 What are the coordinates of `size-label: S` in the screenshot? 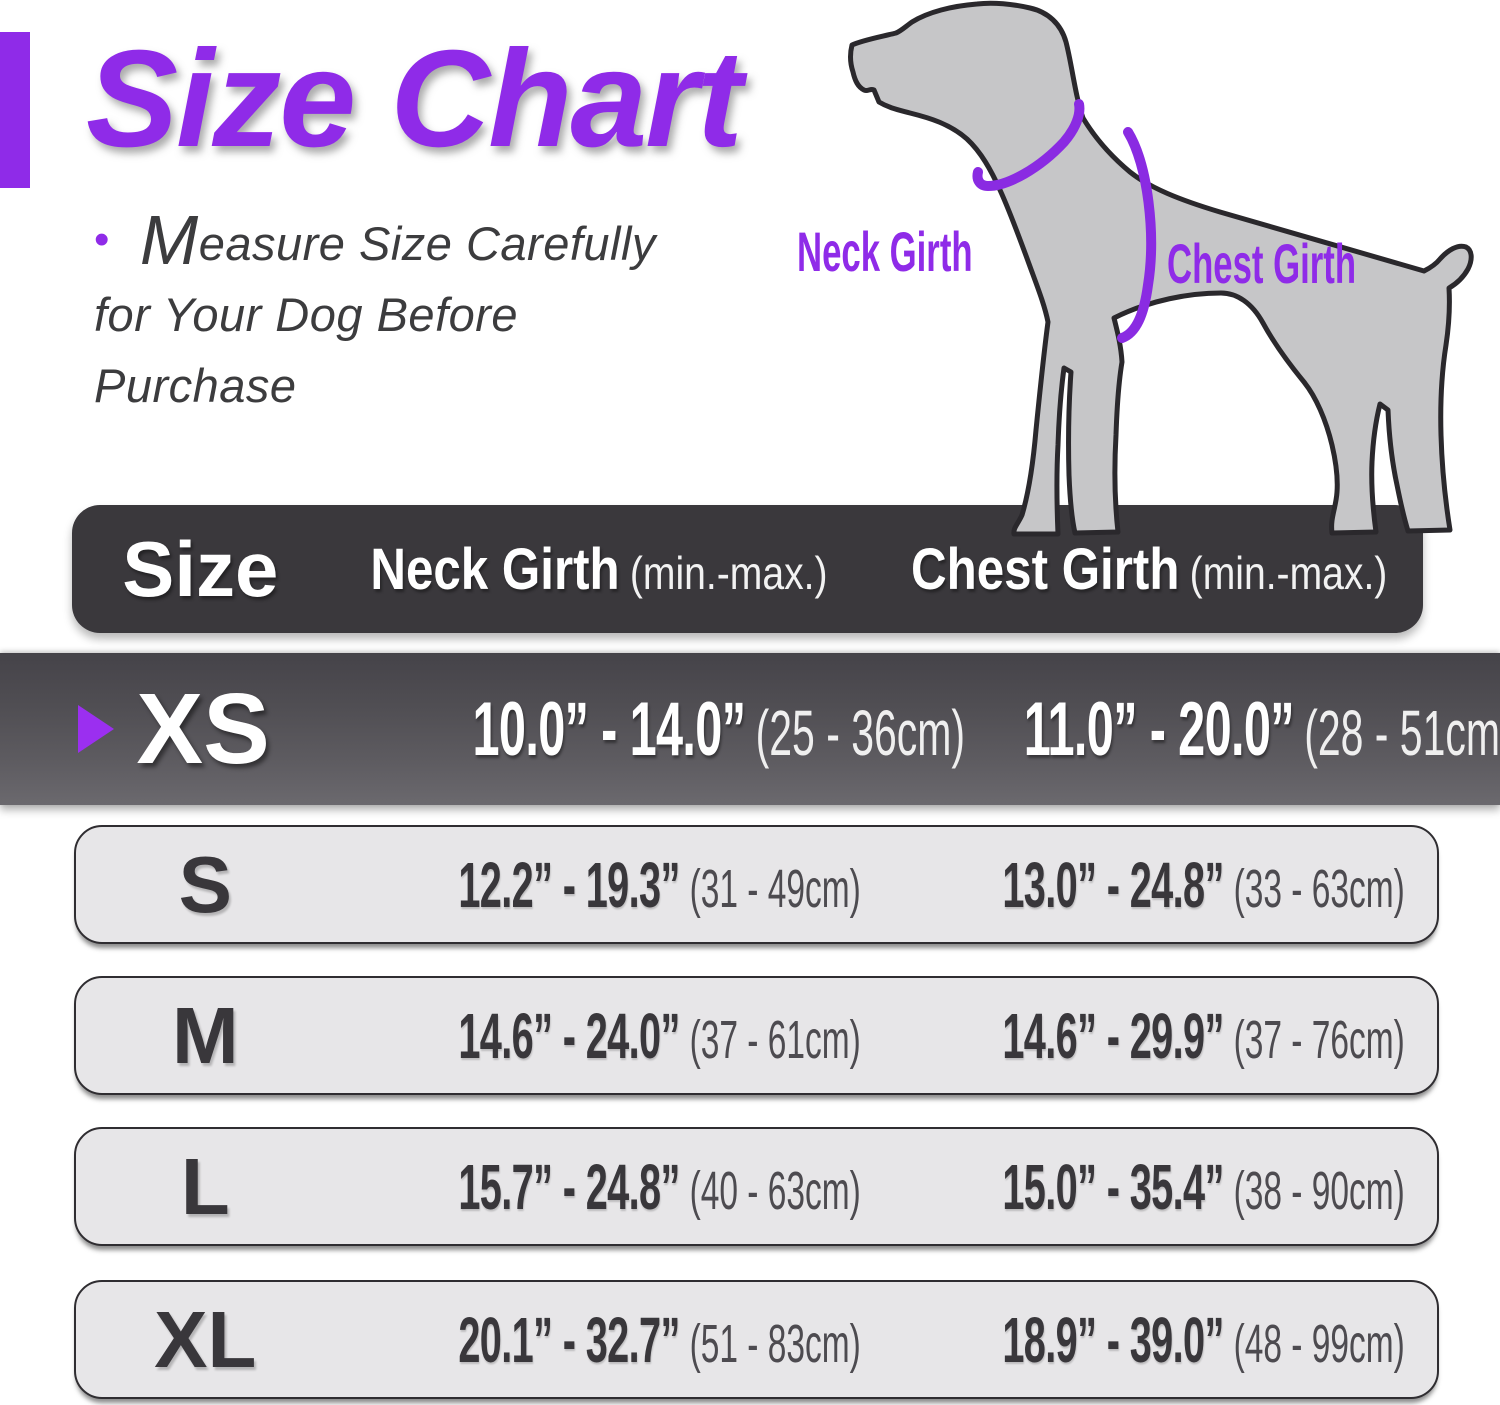 It's located at (205, 884).